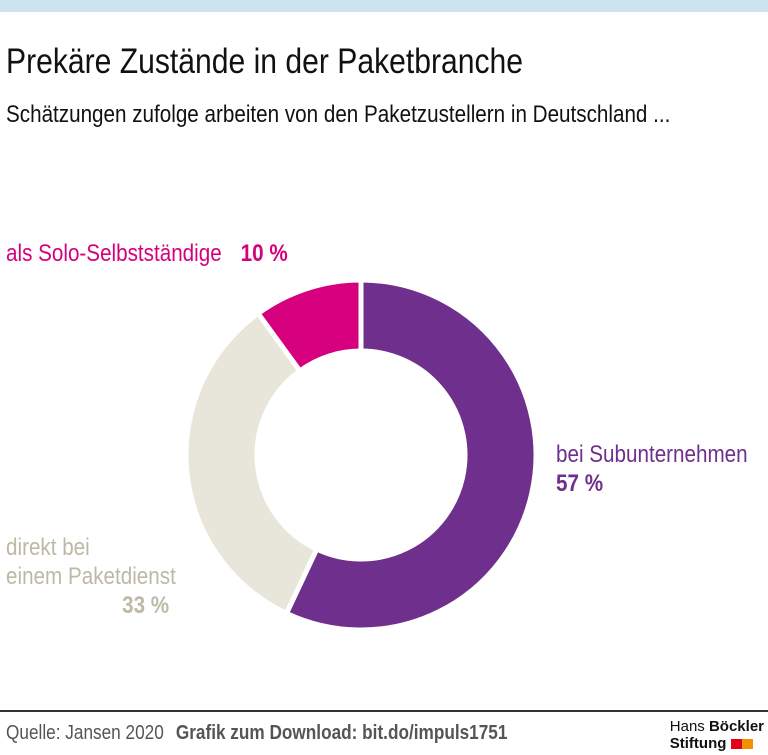  What do you see at coordinates (652, 469) in the screenshot?
I see `label-sub: bei Subunternehmen 57 %` at bounding box center [652, 469].